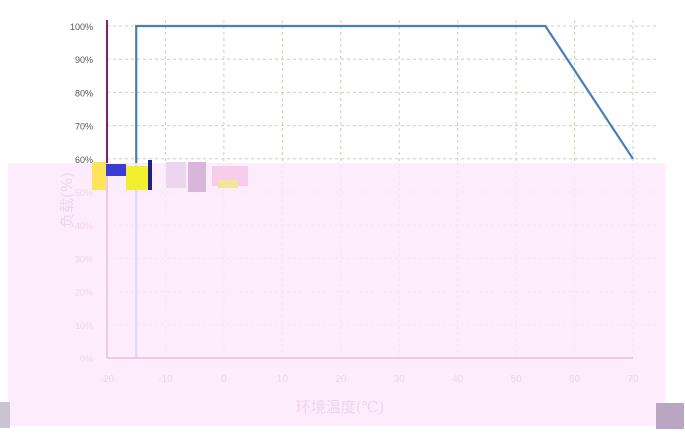 The width and height of the screenshot is (685, 438). Describe the element at coordinates (84, 127) in the screenshot. I see `y-tick-label: 70%` at that location.